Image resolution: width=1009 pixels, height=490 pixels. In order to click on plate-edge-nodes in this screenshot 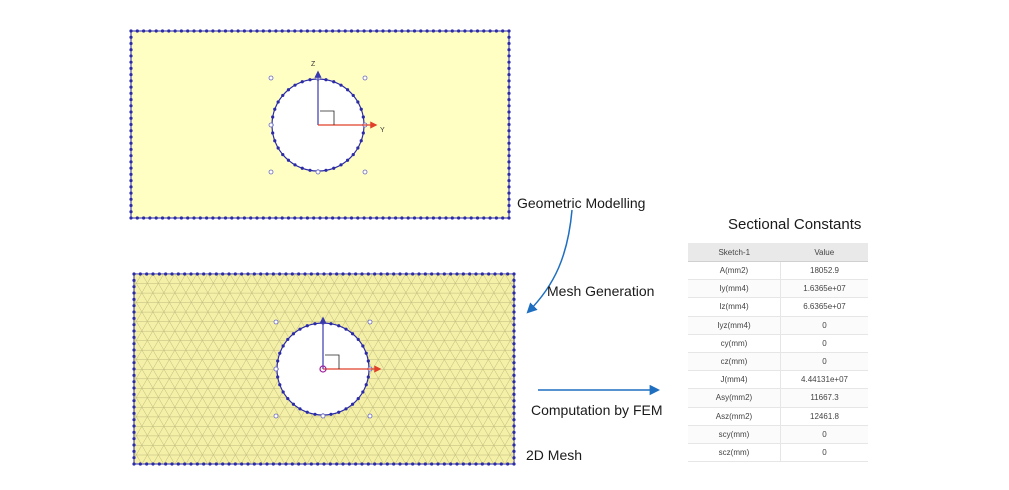, I will do `click(320, 124)`.